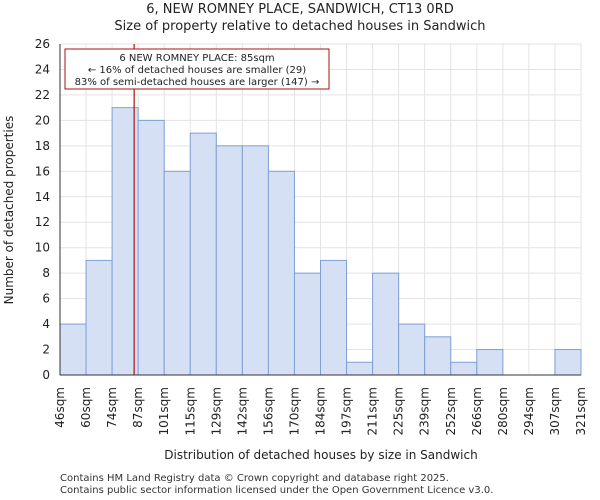  What do you see at coordinates (555, 411) in the screenshot?
I see `x-tick-label: 307sqm` at bounding box center [555, 411].